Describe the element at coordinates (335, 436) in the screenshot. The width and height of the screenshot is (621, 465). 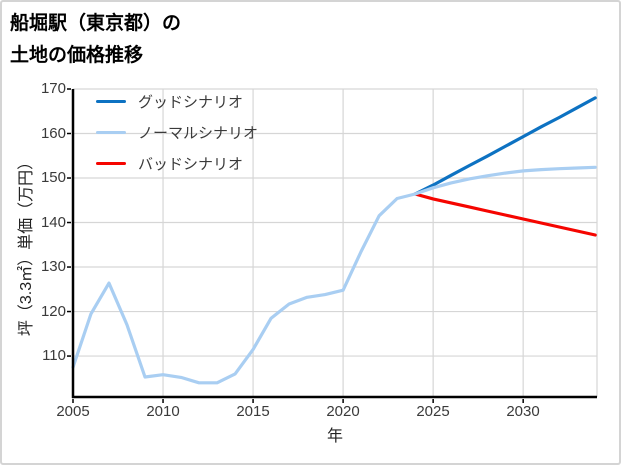
I see `x-axis-label: 年` at that location.